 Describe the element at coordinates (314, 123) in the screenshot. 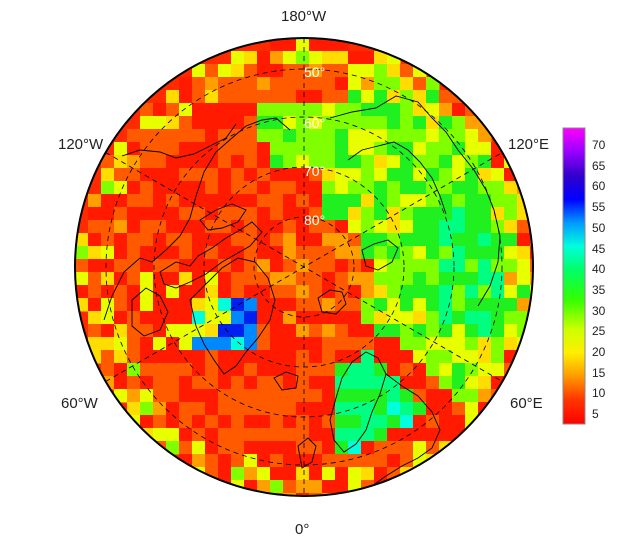

I see `lat-label-60: 60°` at that location.